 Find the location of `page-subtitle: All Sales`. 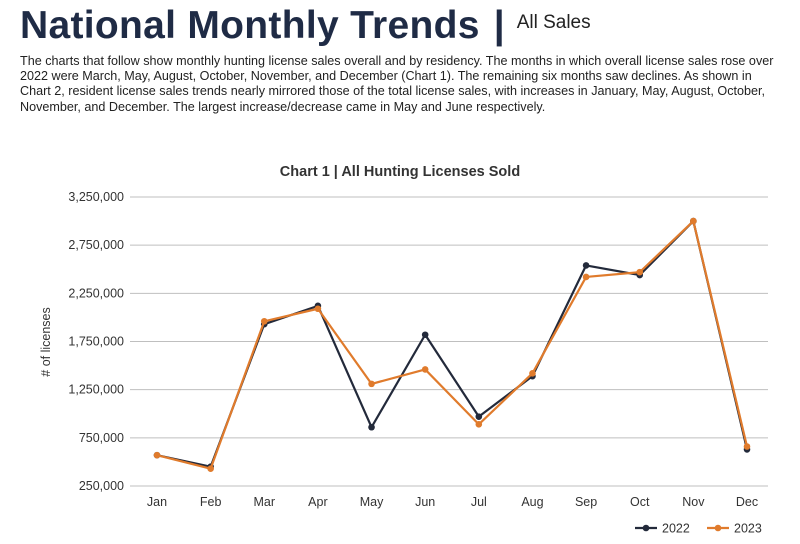

page-subtitle: All Sales is located at coordinates (553, 22).